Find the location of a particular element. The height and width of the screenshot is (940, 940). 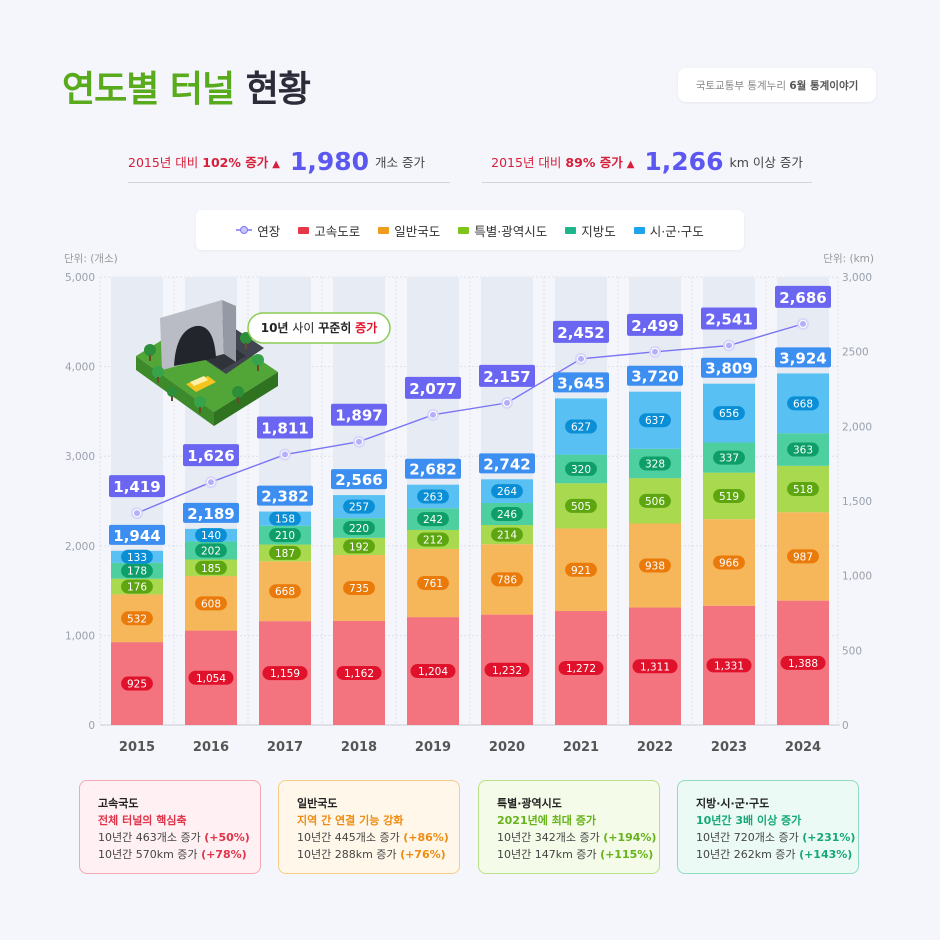

value-label: 320 is located at coordinates (581, 470).